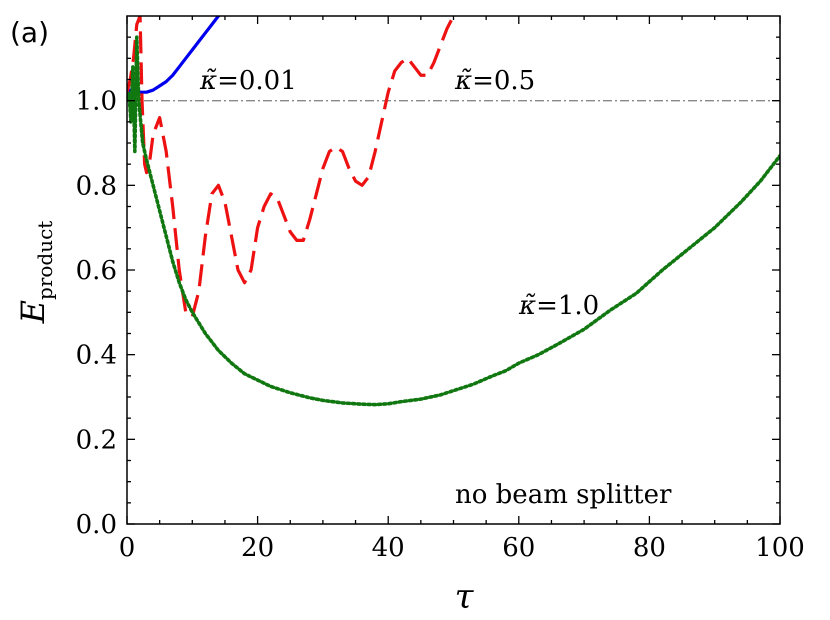 The image size is (830, 620). Describe the element at coordinates (780, 548) in the screenshot. I see `x-tick-label: 100` at that location.